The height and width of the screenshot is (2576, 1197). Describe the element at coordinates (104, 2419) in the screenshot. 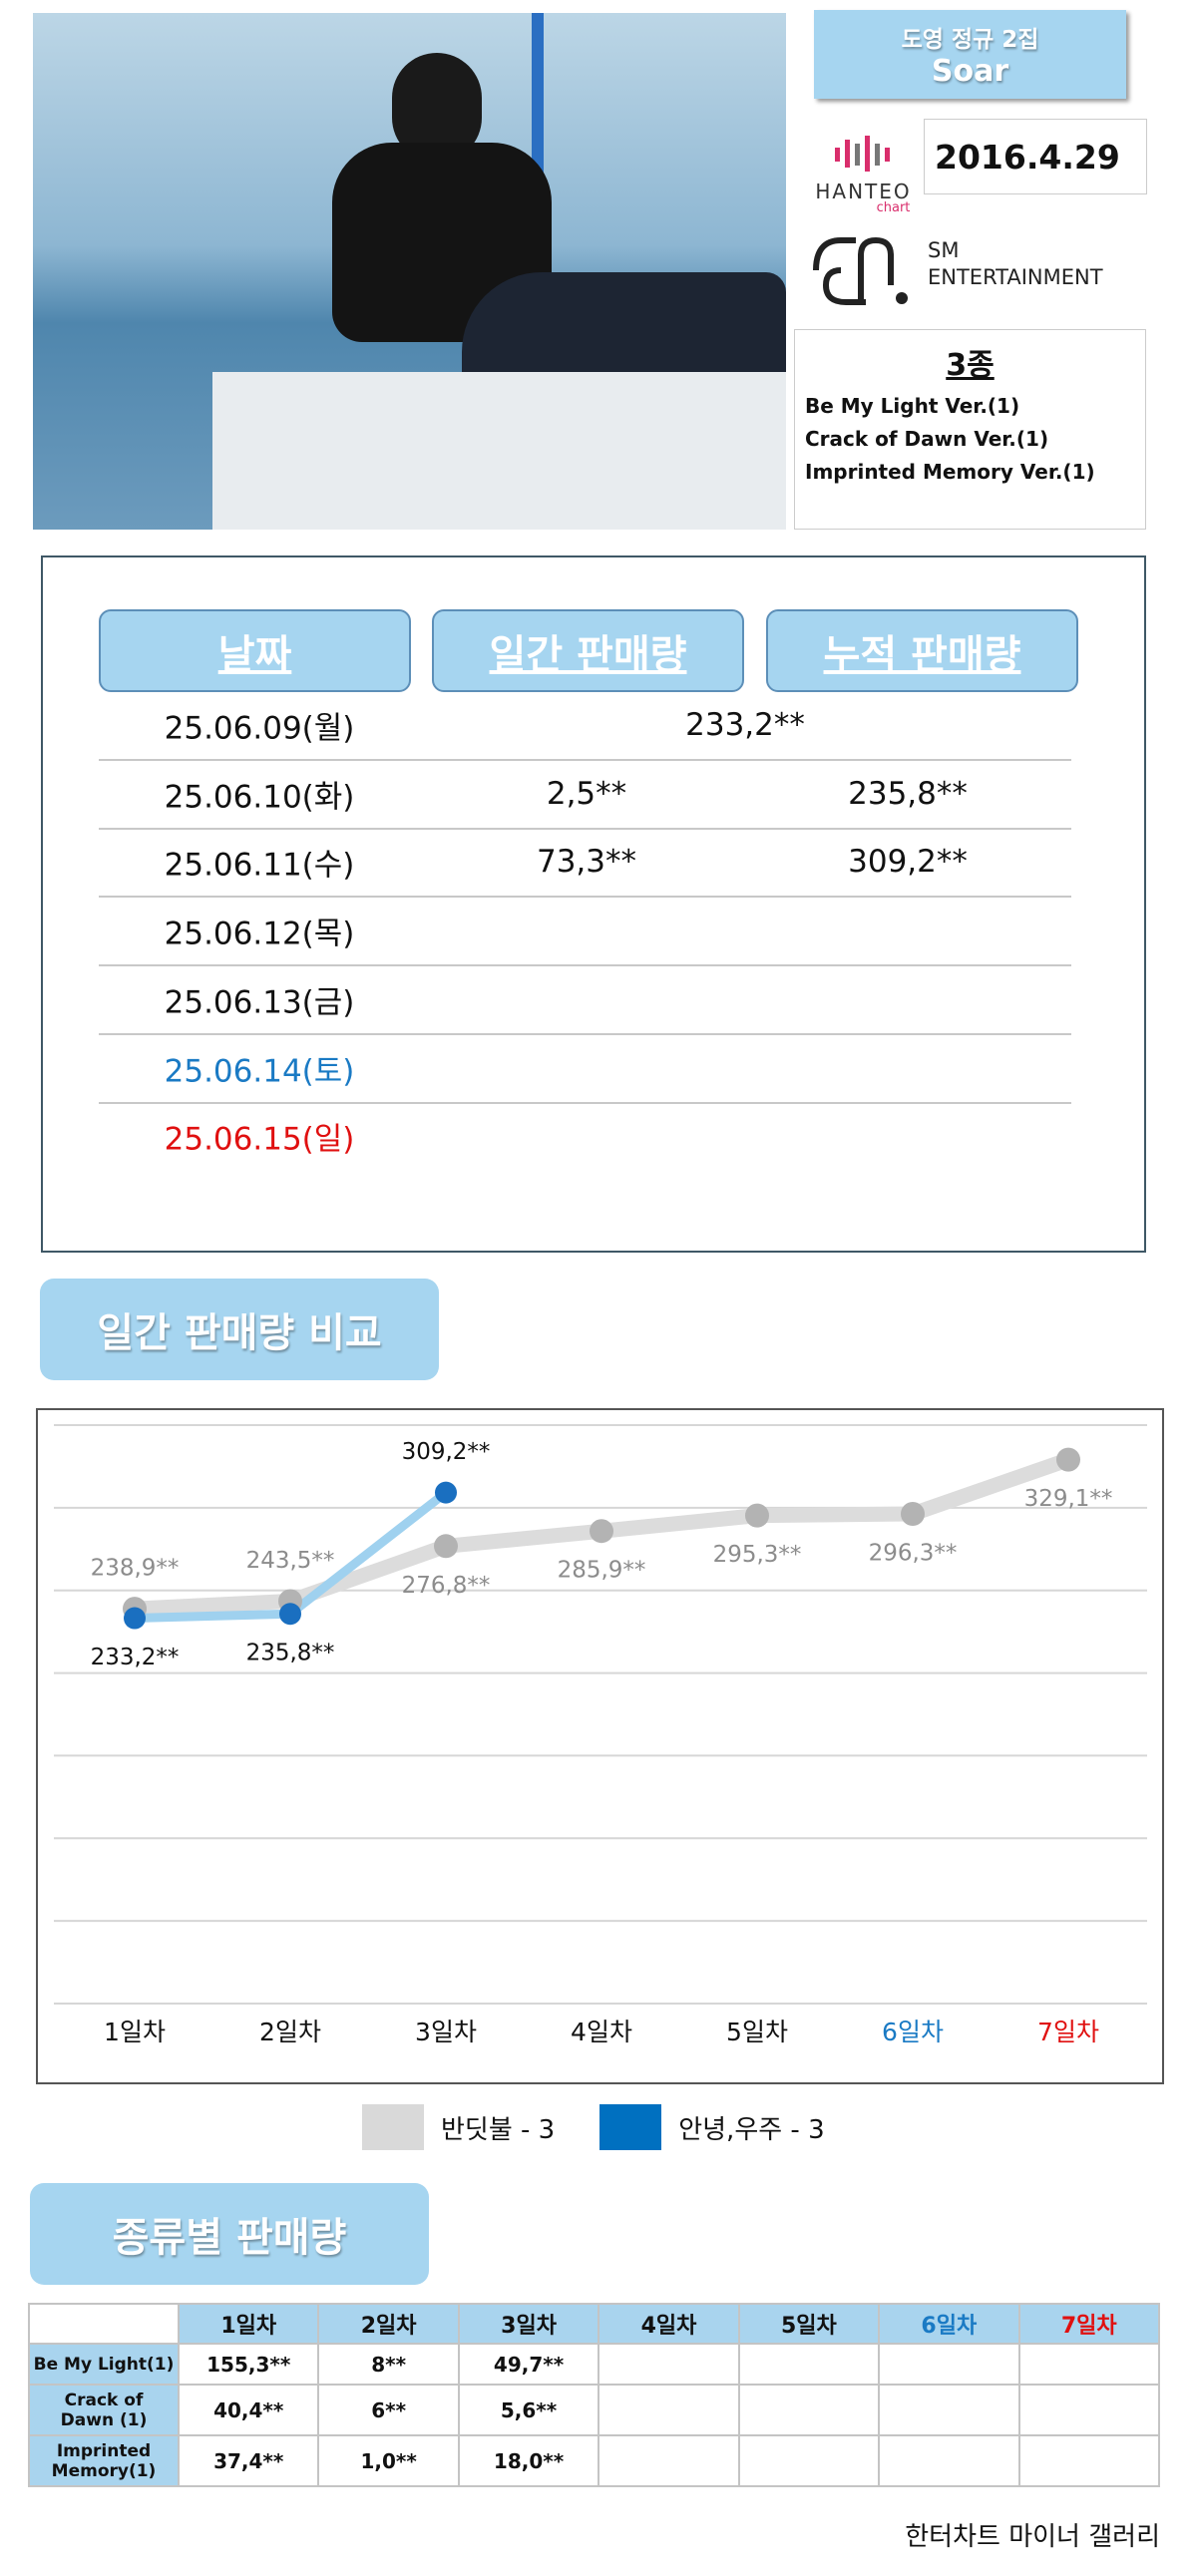

I see `row-name-line: Dawn (1)` at that location.